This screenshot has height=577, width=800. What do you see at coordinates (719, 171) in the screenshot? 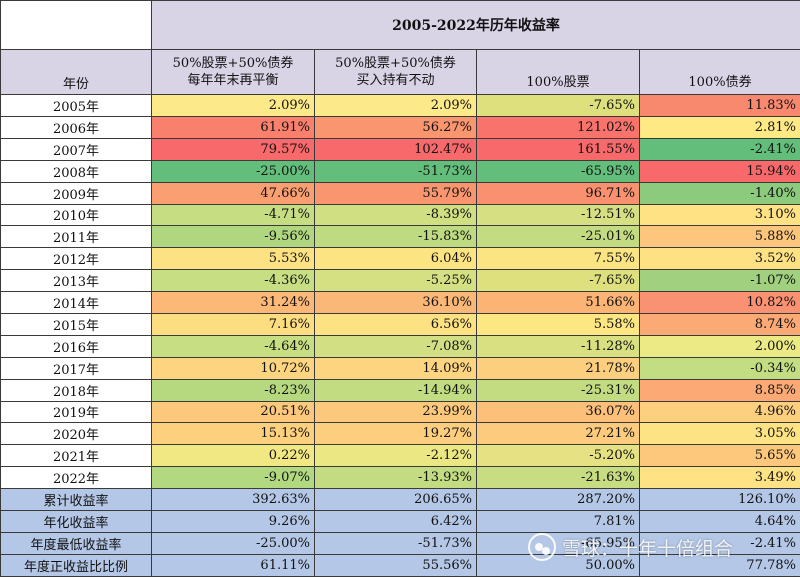
I see `value-cell: 15.94%` at bounding box center [719, 171].